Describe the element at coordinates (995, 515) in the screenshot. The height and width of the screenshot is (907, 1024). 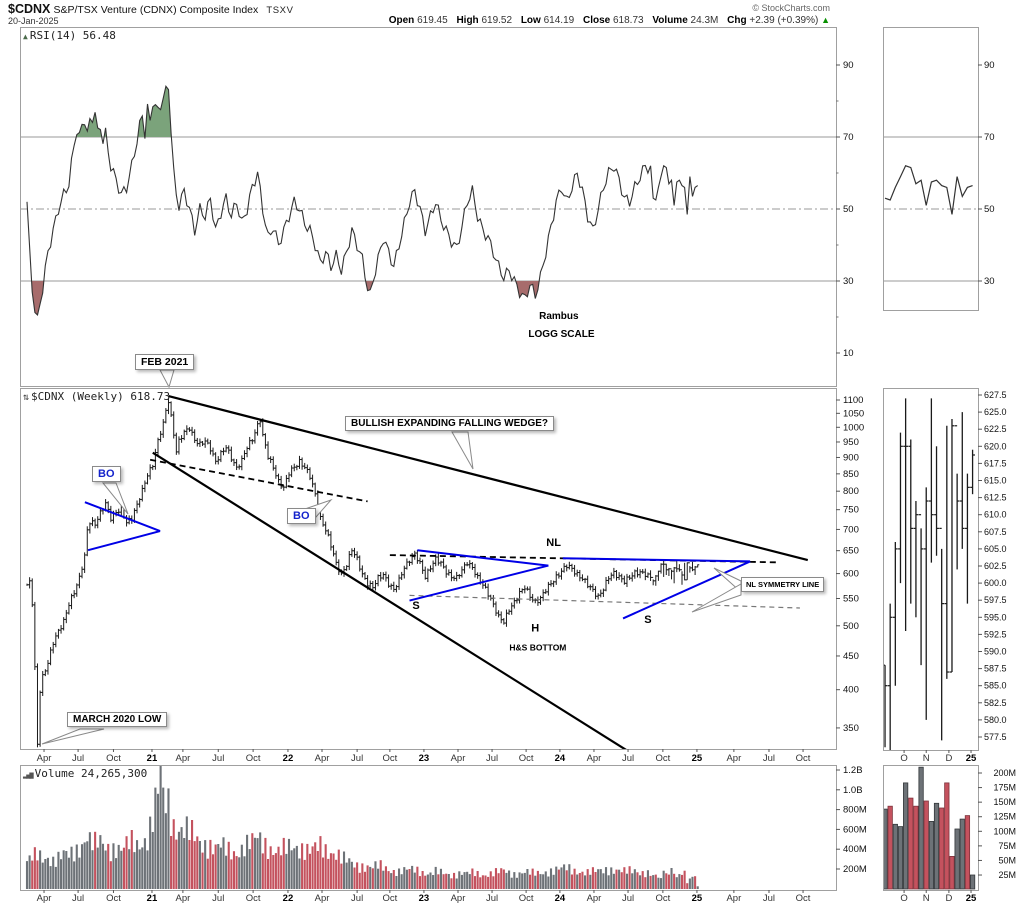
I see `price-mini-axis-label: 610.0` at that location.